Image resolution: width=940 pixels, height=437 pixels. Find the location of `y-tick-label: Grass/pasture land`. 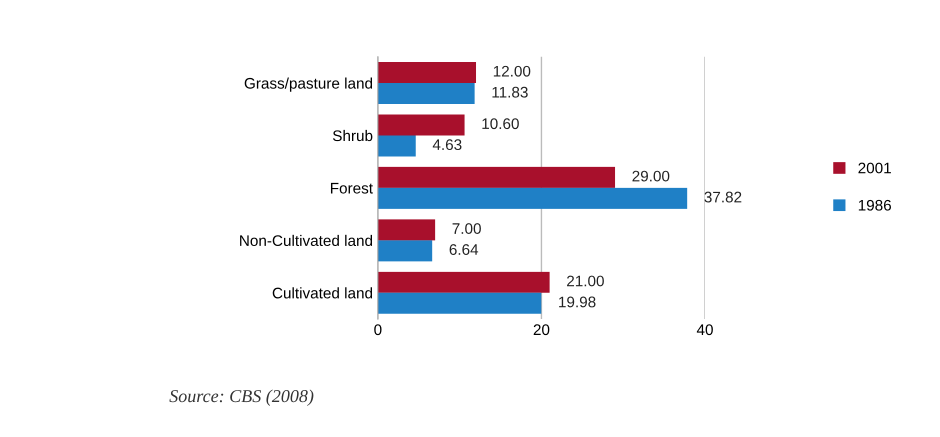

y-tick-label: Grass/pasture land is located at coordinates (308, 84).